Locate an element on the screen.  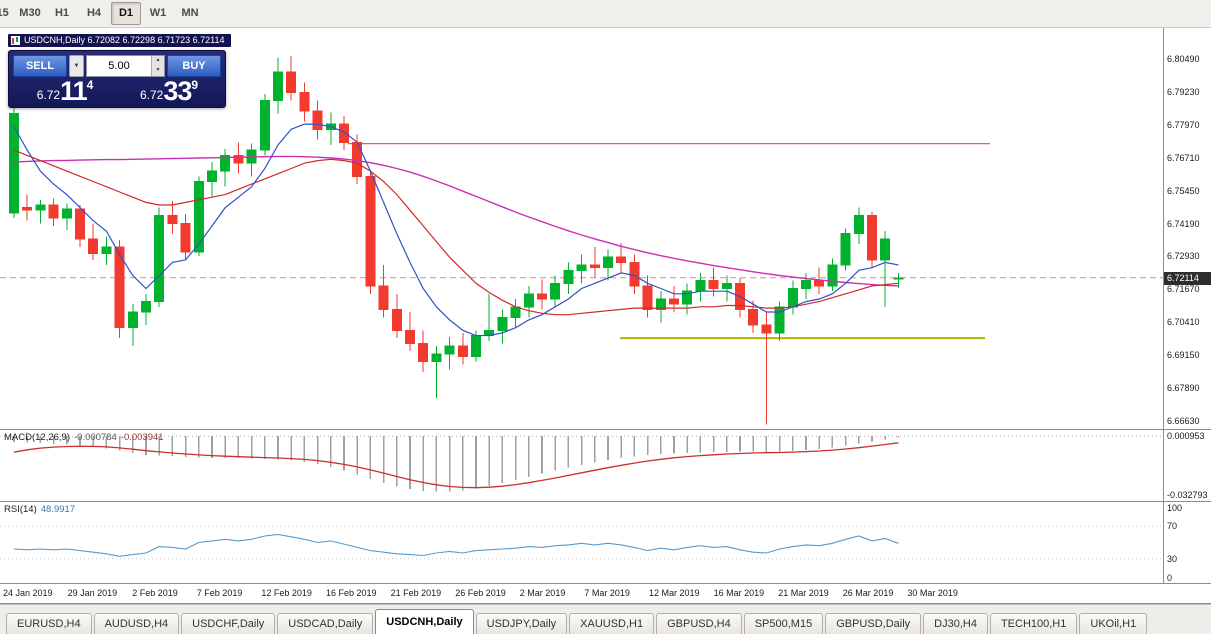
date-label: 29 Jan 2019 is located at coordinates (92, 593).